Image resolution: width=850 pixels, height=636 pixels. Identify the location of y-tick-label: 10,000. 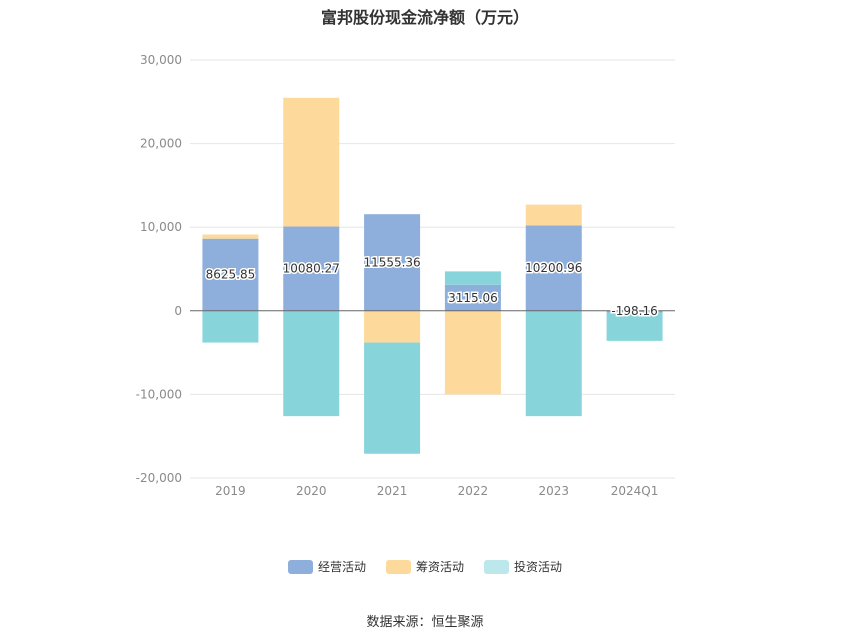
(161, 227).